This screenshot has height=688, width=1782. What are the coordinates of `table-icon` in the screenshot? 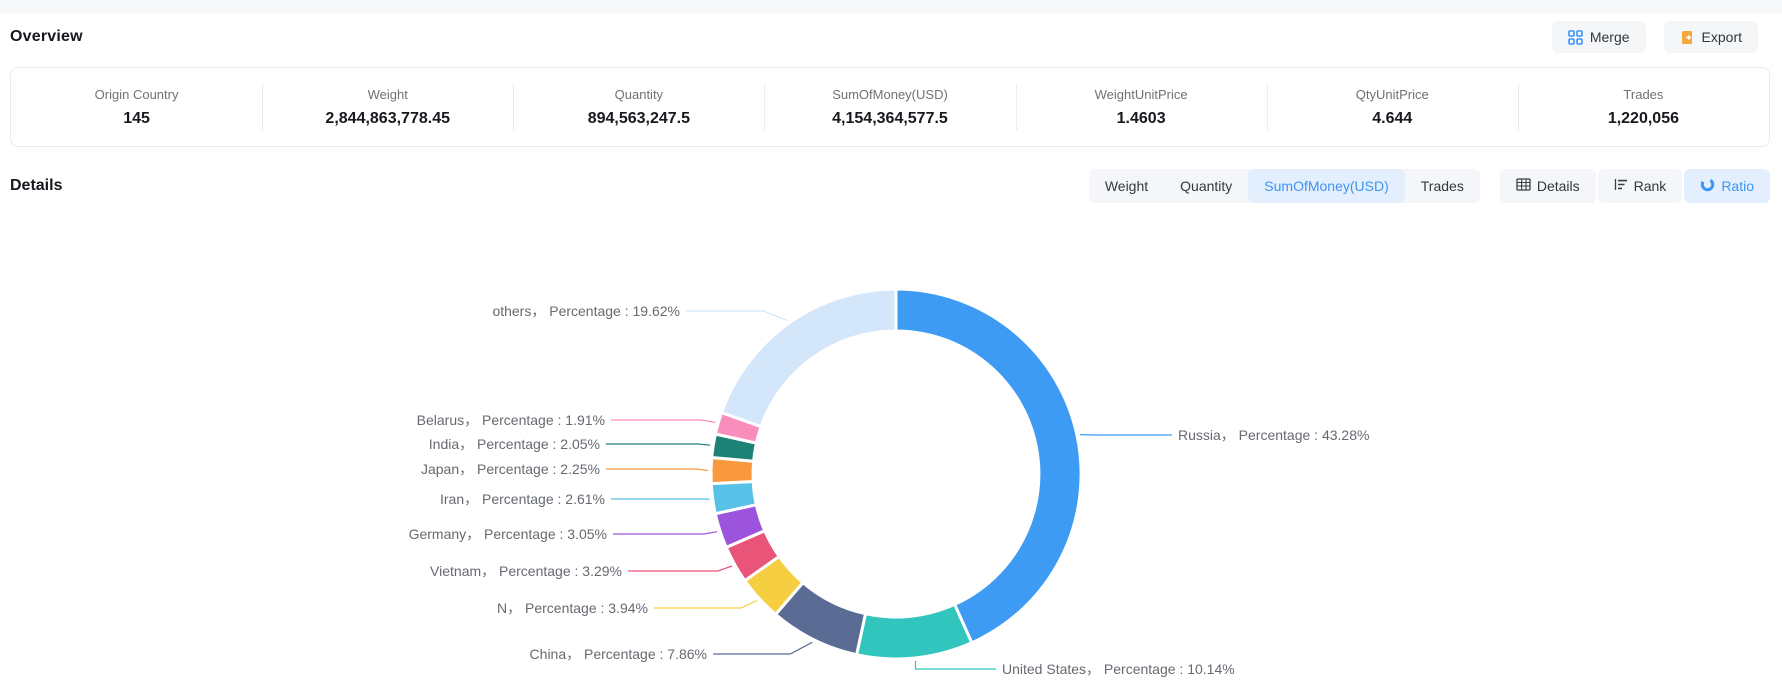 It's located at (1523, 186).